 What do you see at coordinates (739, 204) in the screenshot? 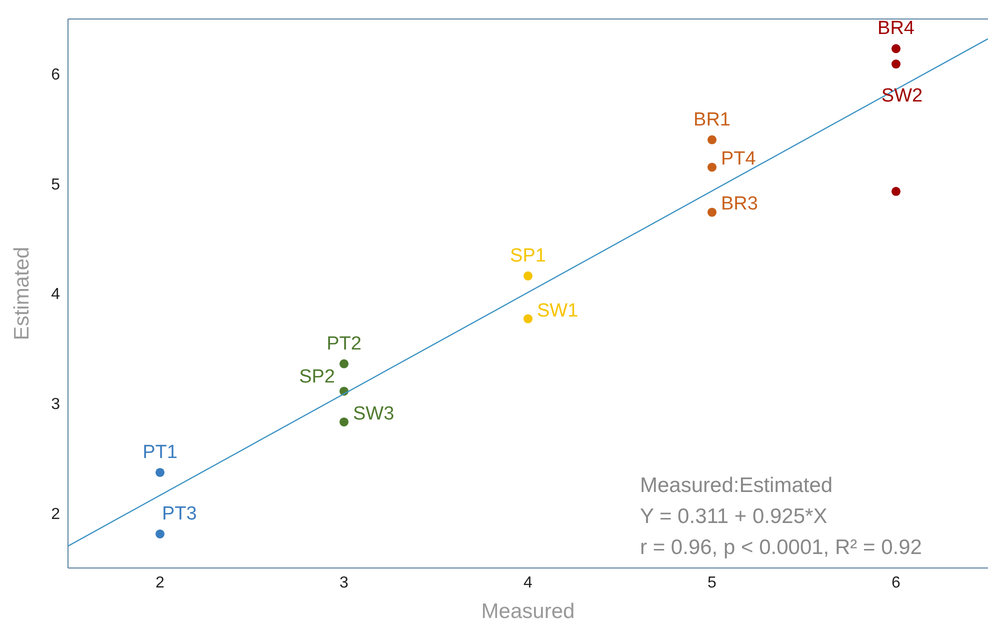
I see `data-label: BR3` at bounding box center [739, 204].